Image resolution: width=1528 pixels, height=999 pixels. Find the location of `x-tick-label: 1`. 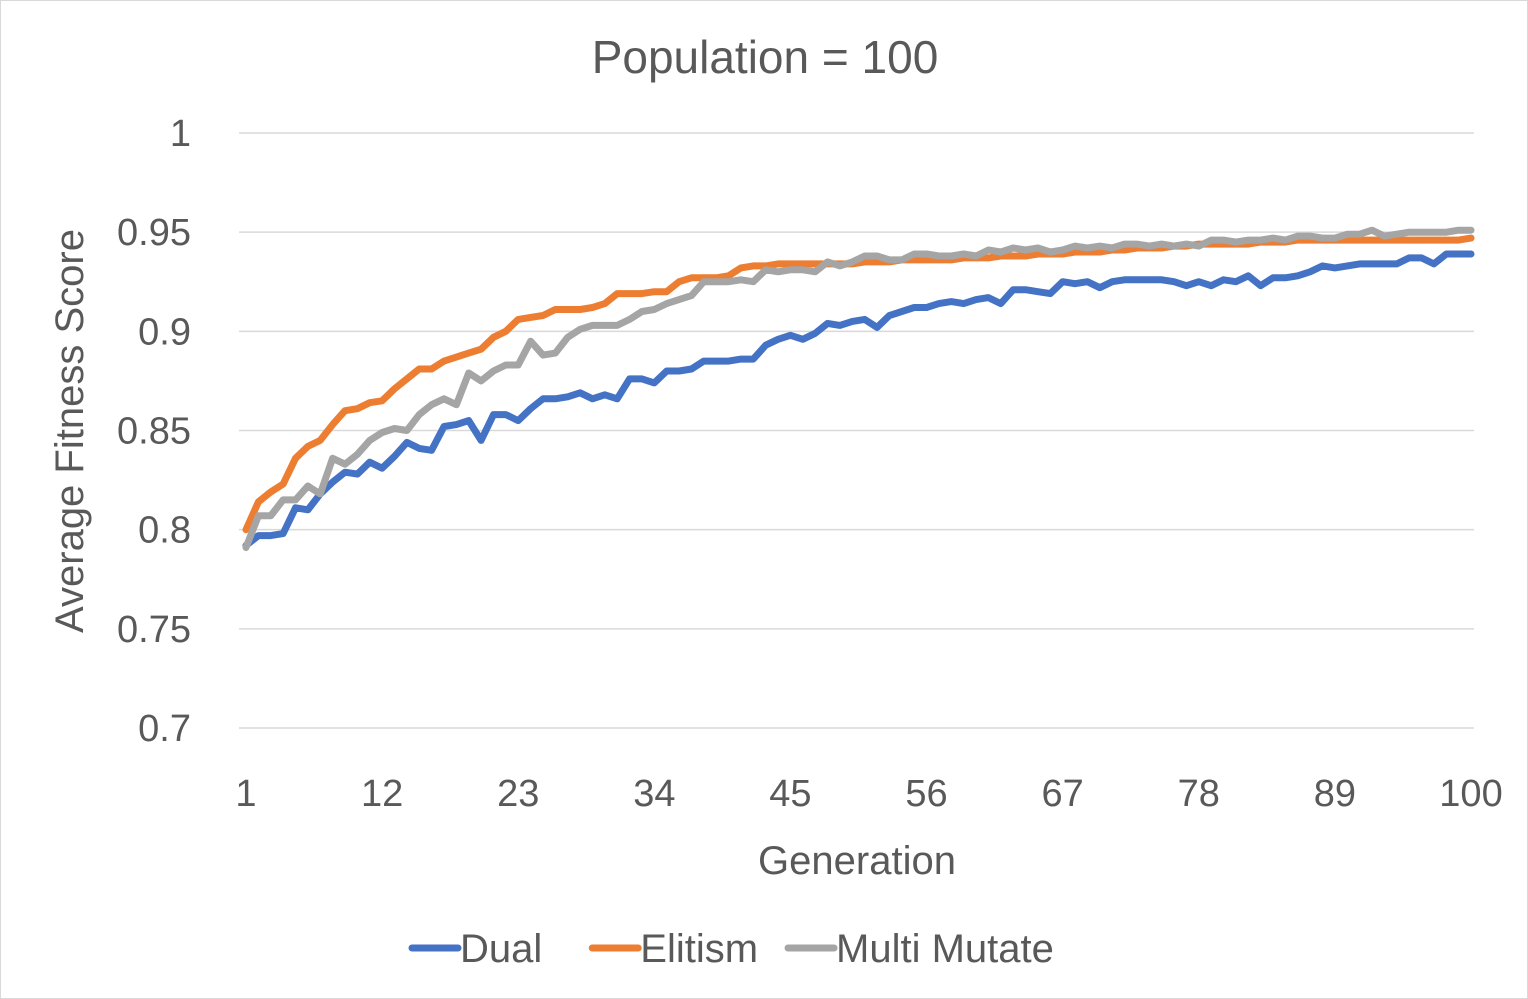

x-tick-label: 1 is located at coordinates (245, 794).